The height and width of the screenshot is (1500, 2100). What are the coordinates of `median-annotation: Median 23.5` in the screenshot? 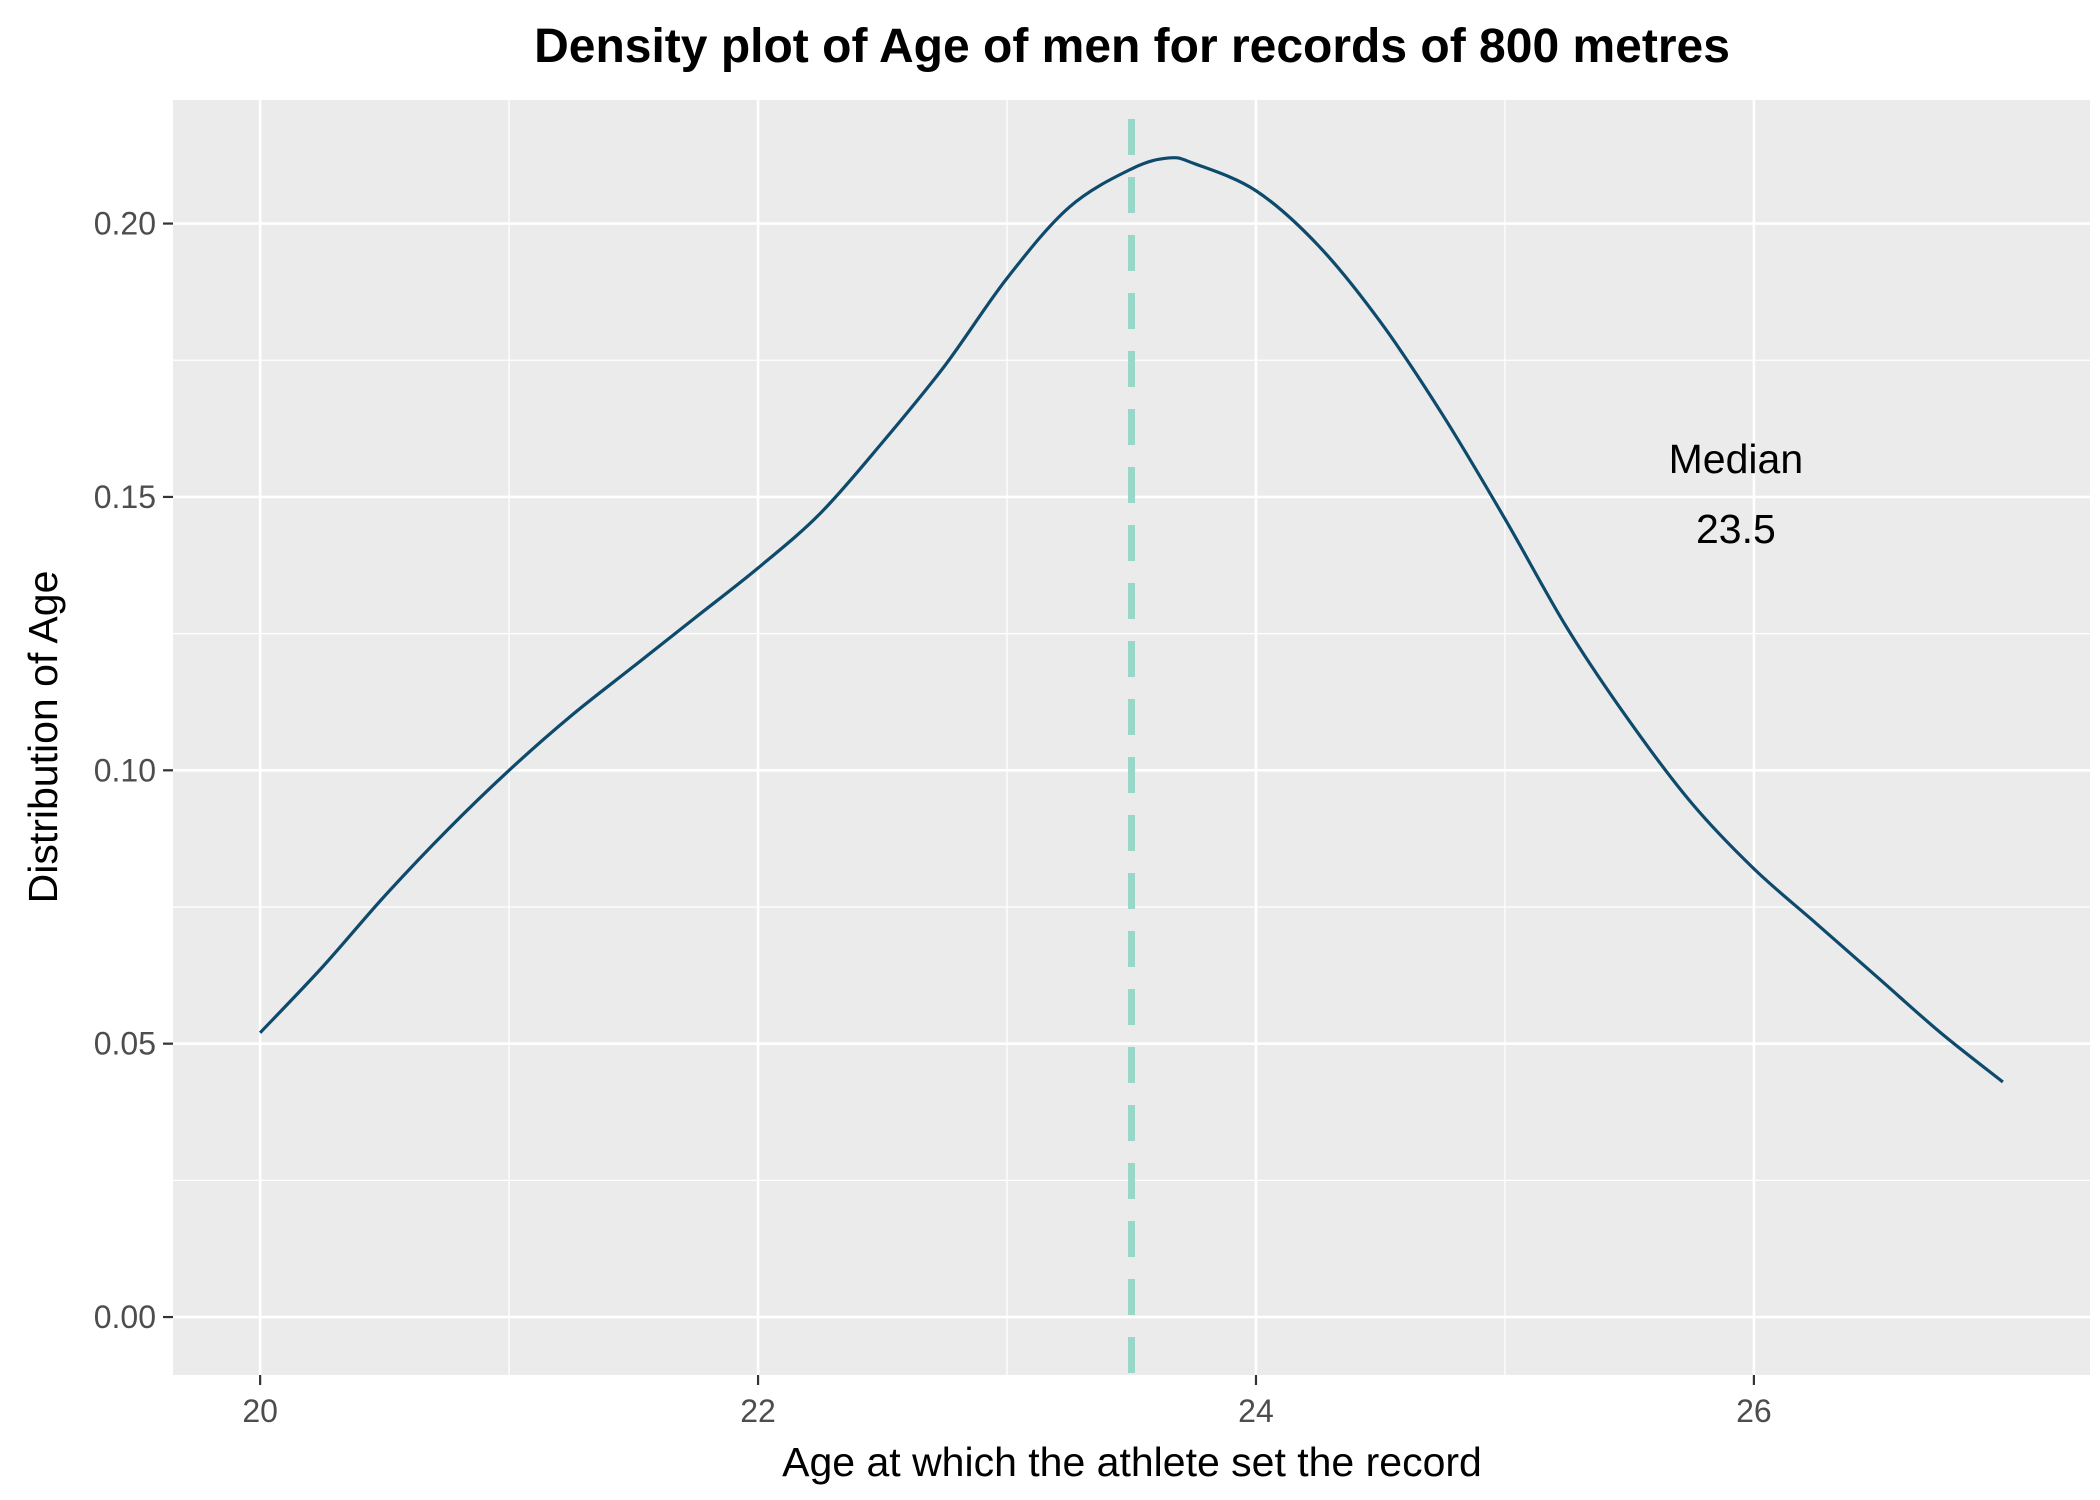 It's located at (1736, 494).